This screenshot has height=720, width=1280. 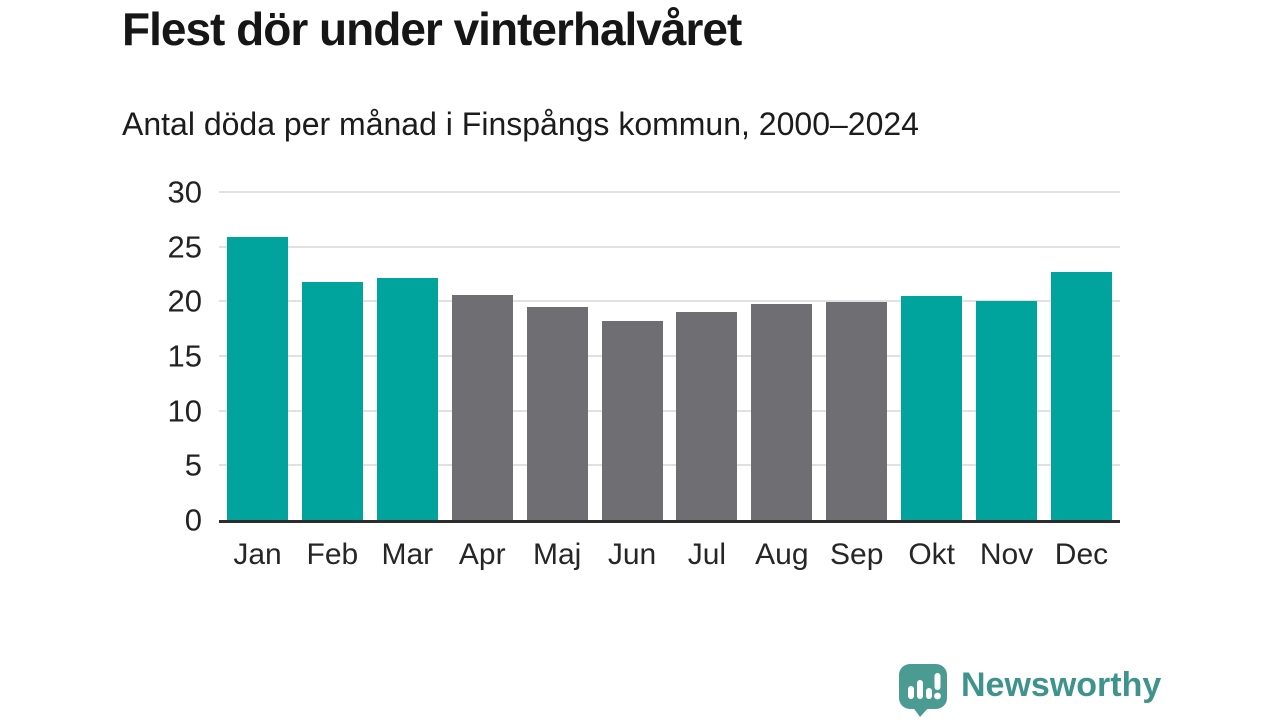 What do you see at coordinates (482, 554) in the screenshot?
I see `x-tick-label-apr: Apr` at bounding box center [482, 554].